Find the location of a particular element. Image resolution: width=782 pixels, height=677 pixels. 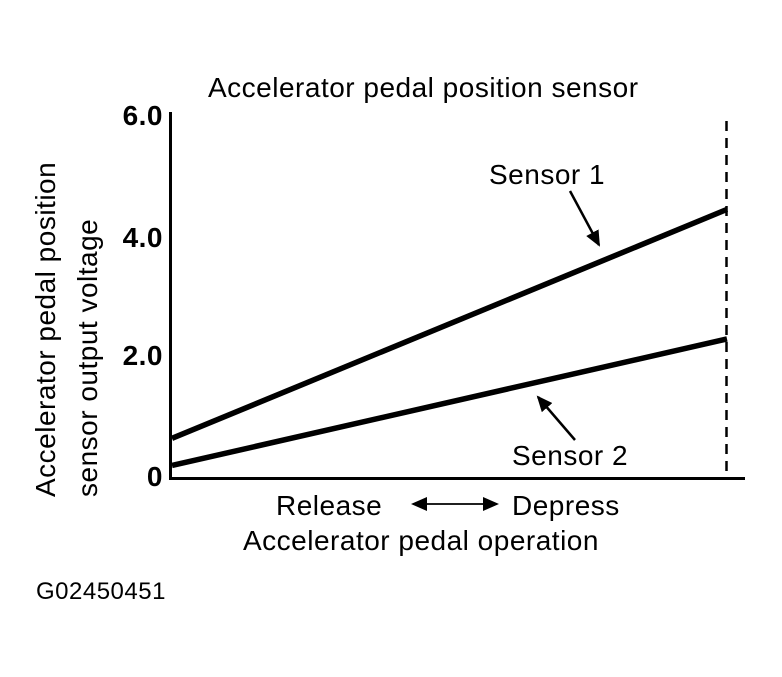

sensor2-arrow-icon is located at coordinates (556, 418).